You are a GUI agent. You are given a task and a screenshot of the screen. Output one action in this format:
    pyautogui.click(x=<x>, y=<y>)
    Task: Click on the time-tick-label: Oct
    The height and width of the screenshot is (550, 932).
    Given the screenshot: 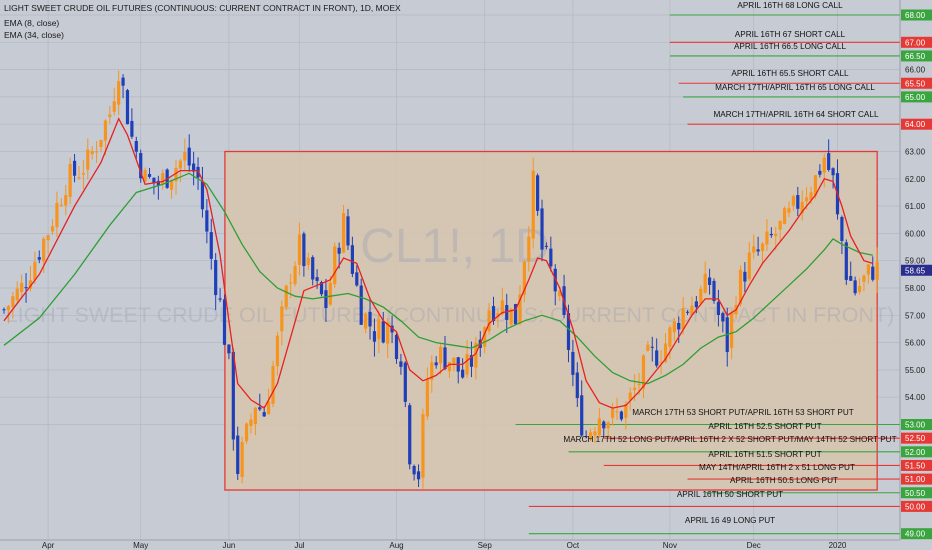 What is the action you would take?
    pyautogui.click(x=573, y=545)
    